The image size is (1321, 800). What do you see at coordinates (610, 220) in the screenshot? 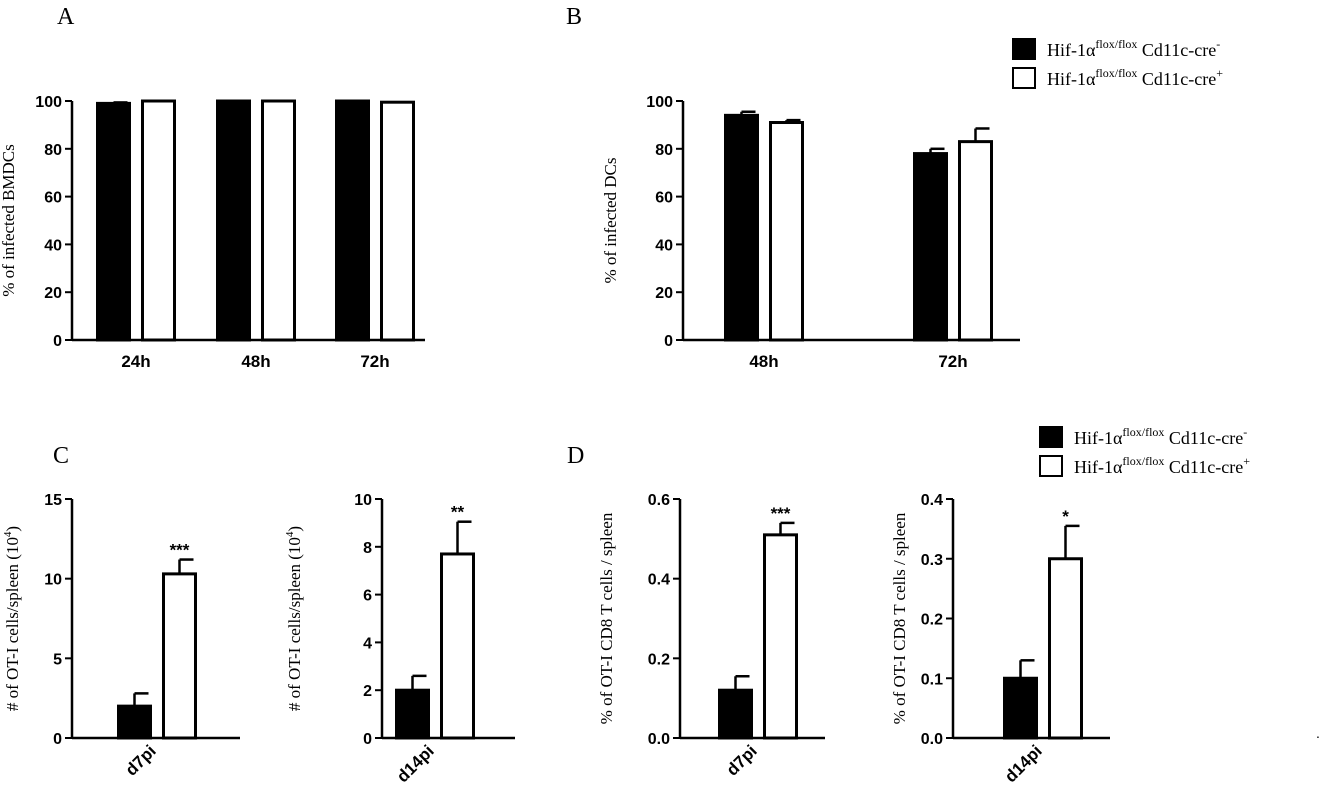
I see `y-axis-label-B: % of infected DCs` at bounding box center [610, 220].